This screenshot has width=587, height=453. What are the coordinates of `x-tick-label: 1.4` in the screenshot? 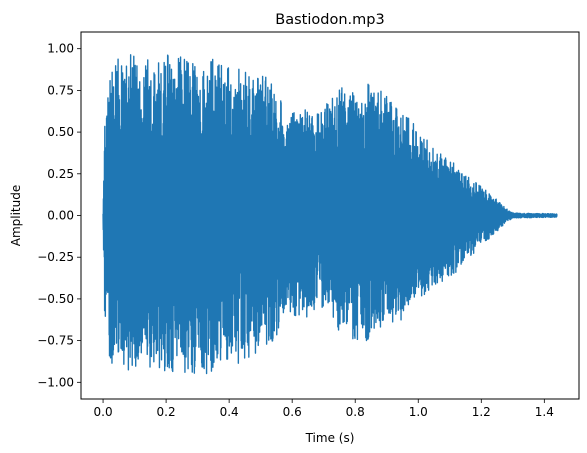 It's located at (544, 412).